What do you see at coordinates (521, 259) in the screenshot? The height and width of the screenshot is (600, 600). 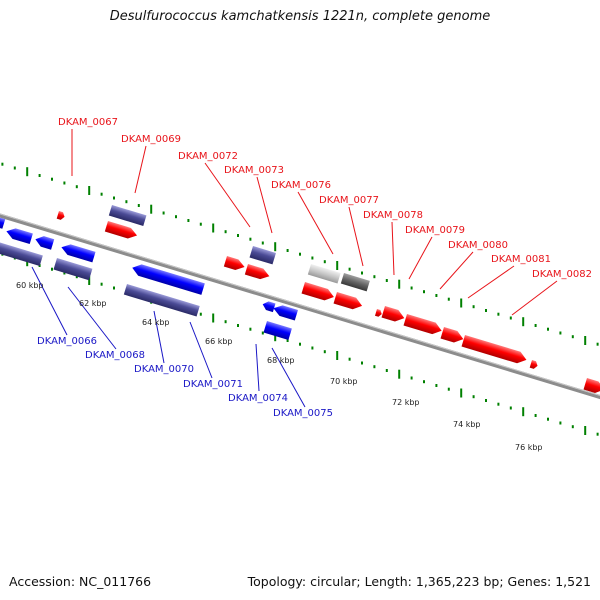 I see `gene-label: DKAM_0081` at bounding box center [521, 259].